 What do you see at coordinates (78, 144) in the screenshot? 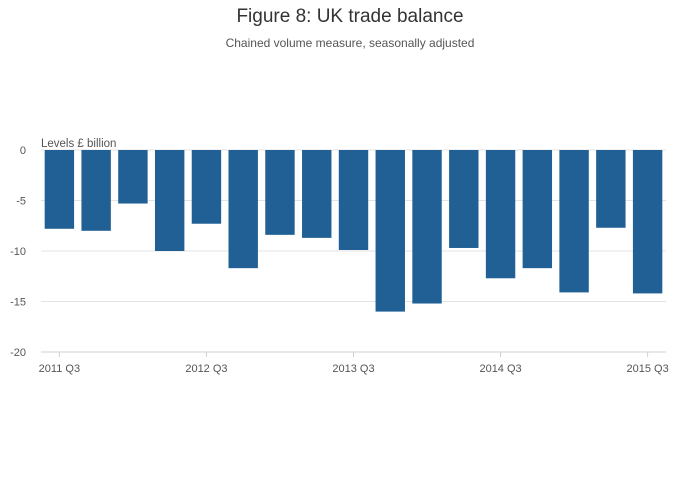
I see `y-axis-label: Levels £ billion` at bounding box center [78, 144].